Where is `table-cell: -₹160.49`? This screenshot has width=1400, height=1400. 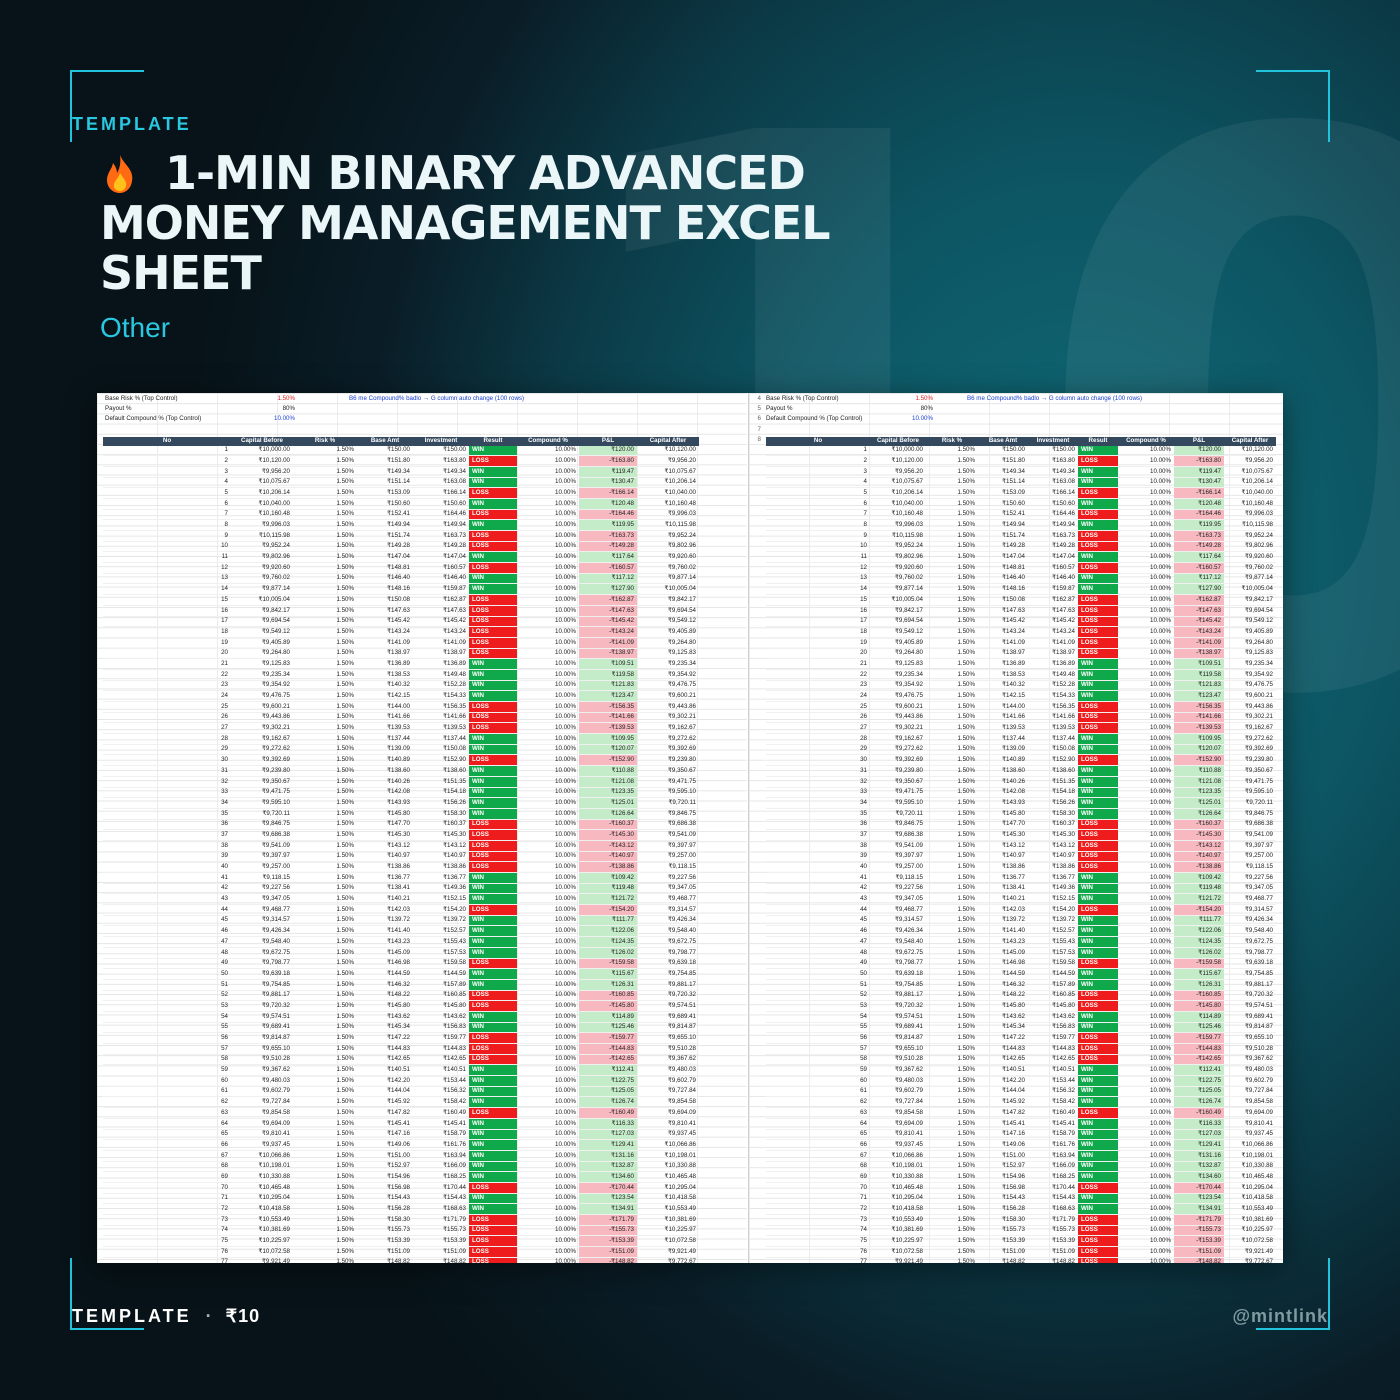
table-cell: -₹160.49 is located at coordinates (608, 1113).